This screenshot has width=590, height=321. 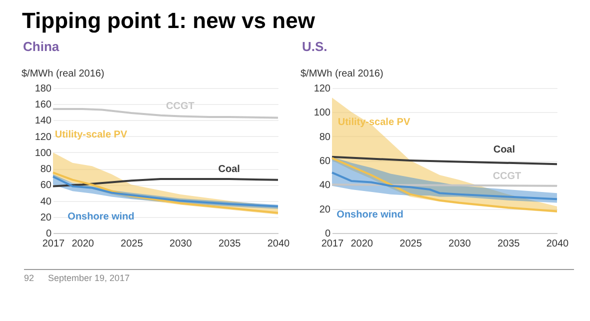 What do you see at coordinates (89, 278) in the screenshot?
I see `text: September 19, 2017` at bounding box center [89, 278].